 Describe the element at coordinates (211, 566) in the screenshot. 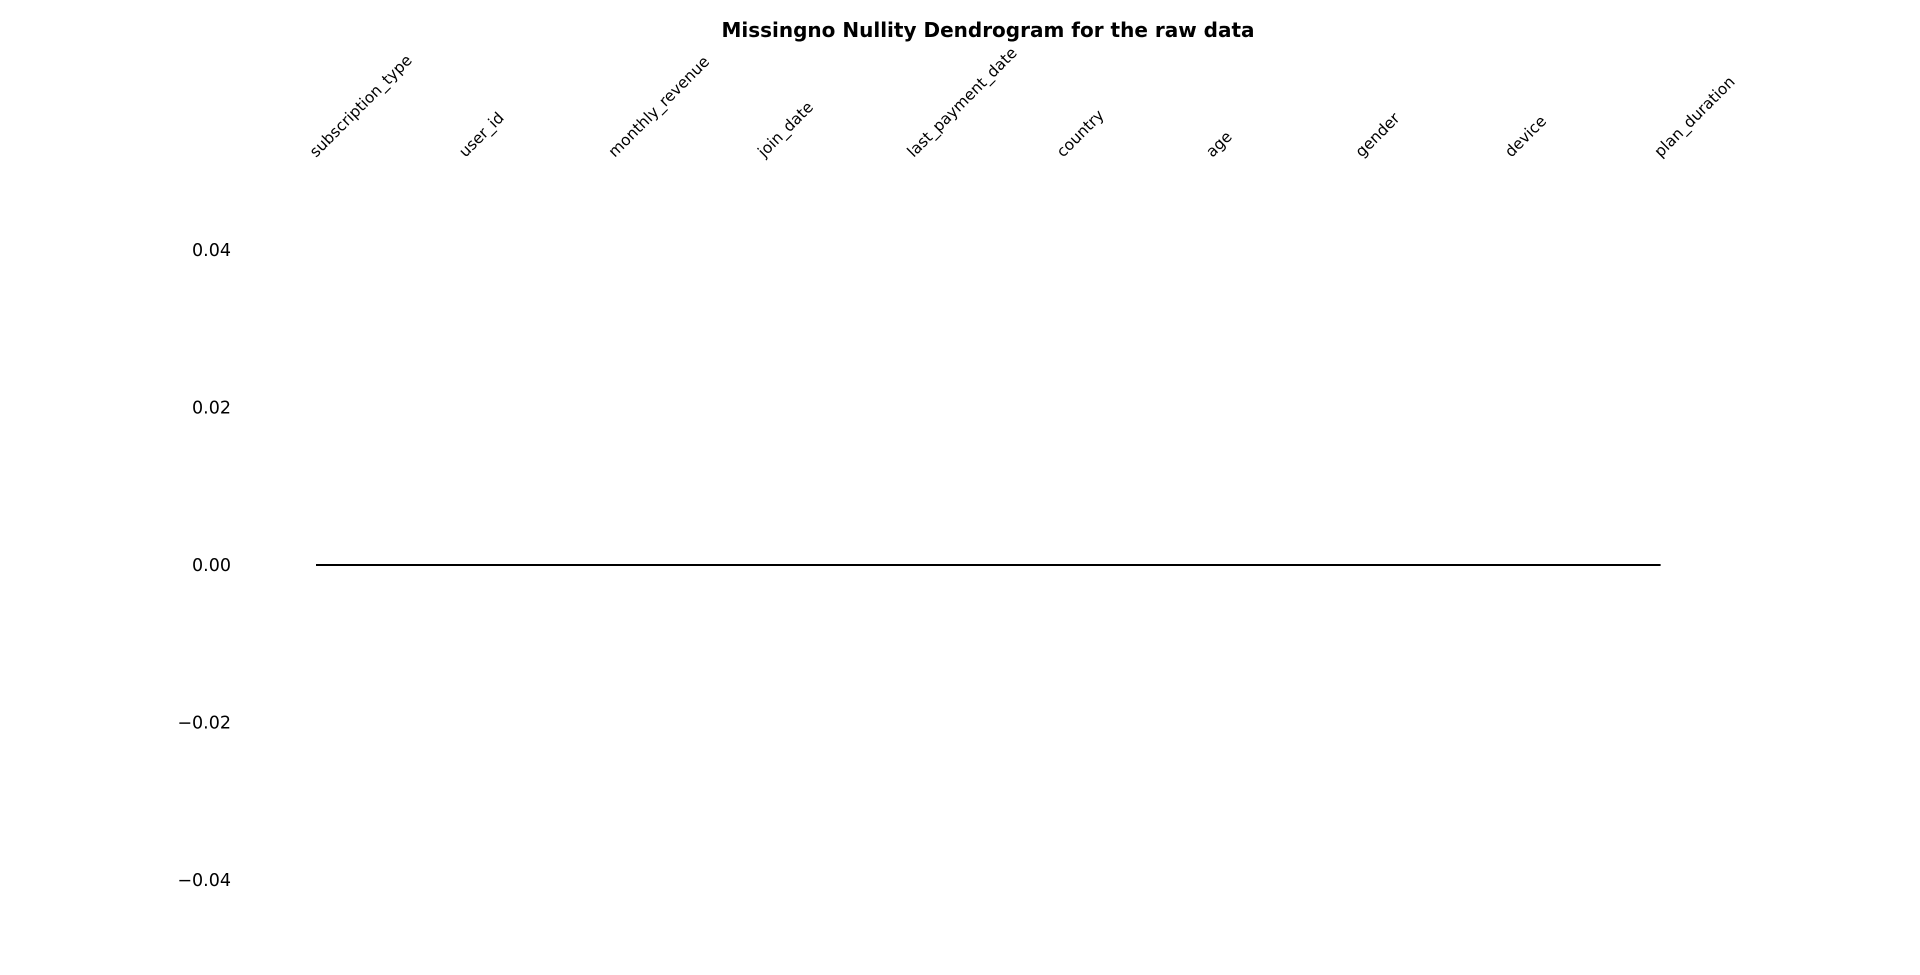

I see `y-tick-label: 0.00` at that location.